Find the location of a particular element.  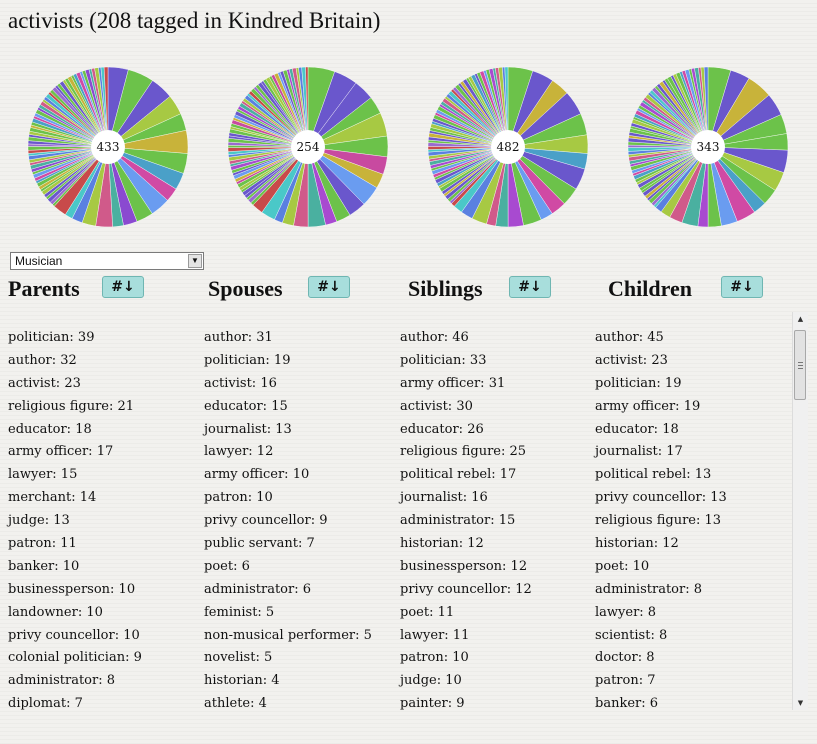

list-item: historian: 4 is located at coordinates (242, 681).